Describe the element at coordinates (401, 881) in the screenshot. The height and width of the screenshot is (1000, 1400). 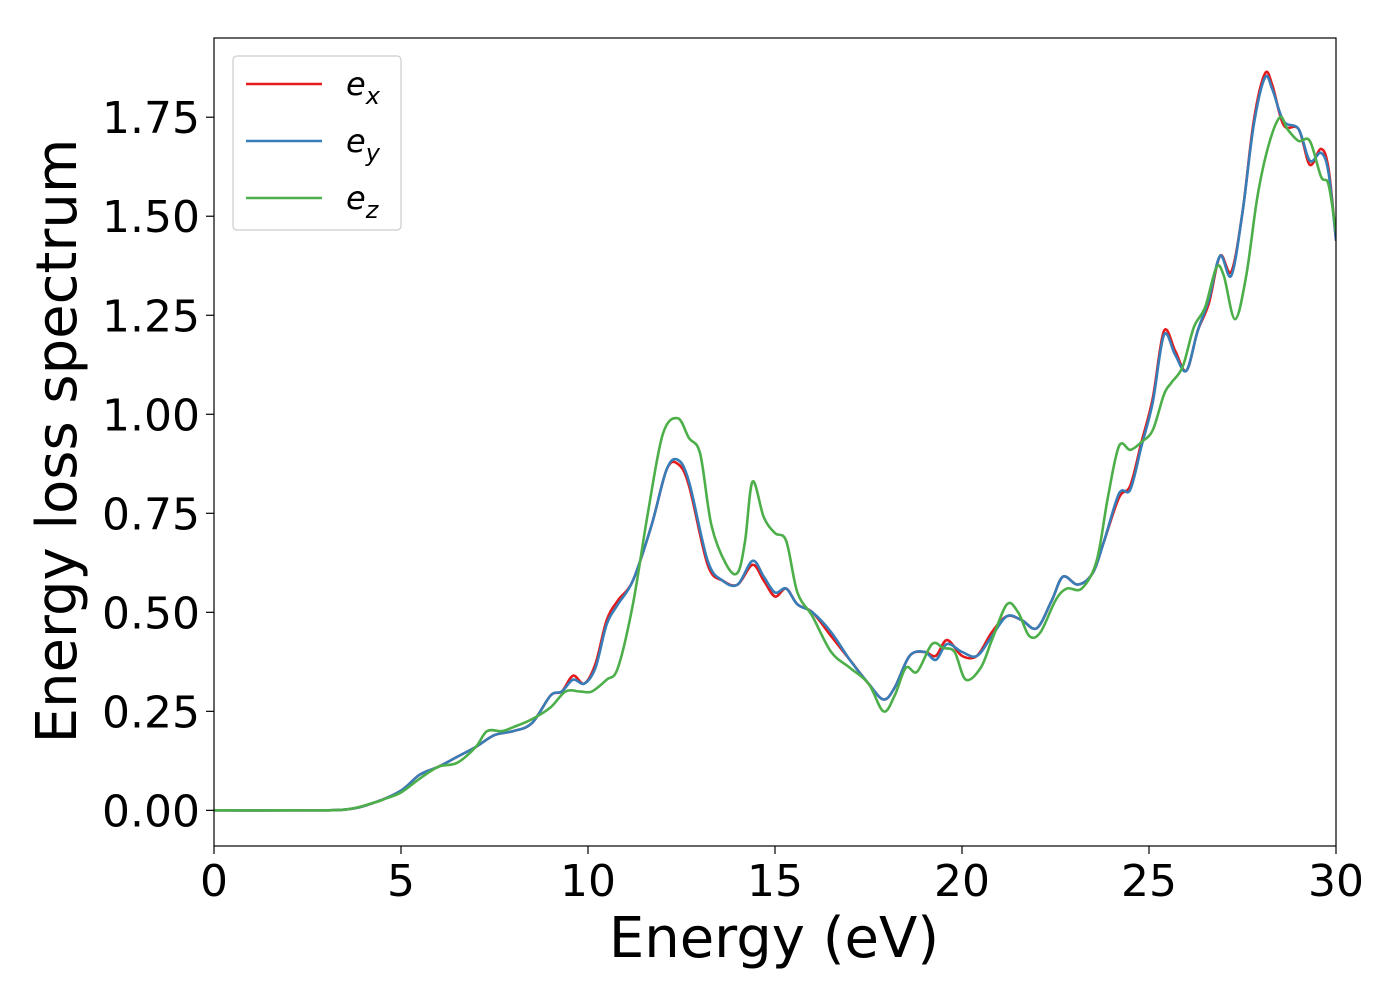
I see `x-tick-label: 5` at that location.